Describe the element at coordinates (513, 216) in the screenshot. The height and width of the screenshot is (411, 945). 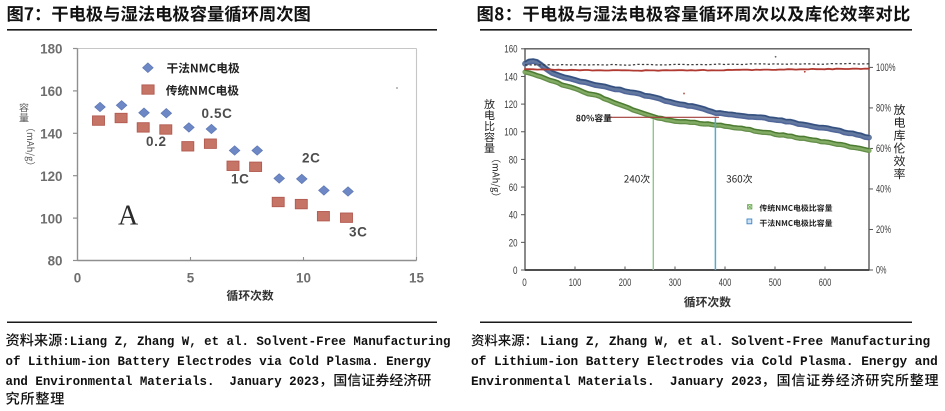
I see `svg-text: 40` at that location.